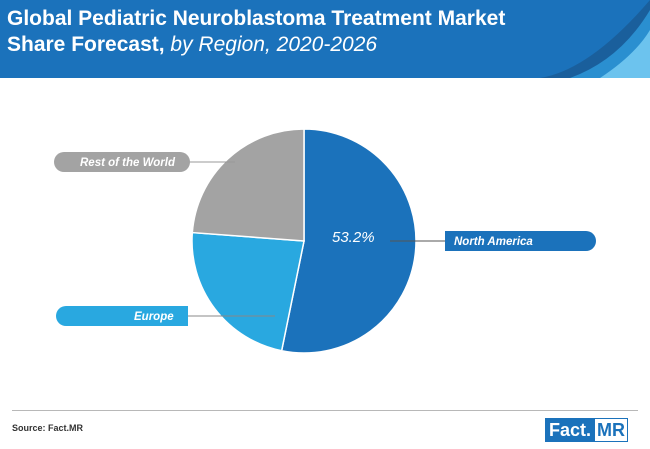 The image size is (650, 449). I want to click on callout-rest-of-world: Rest of the World, so click(144, 162).